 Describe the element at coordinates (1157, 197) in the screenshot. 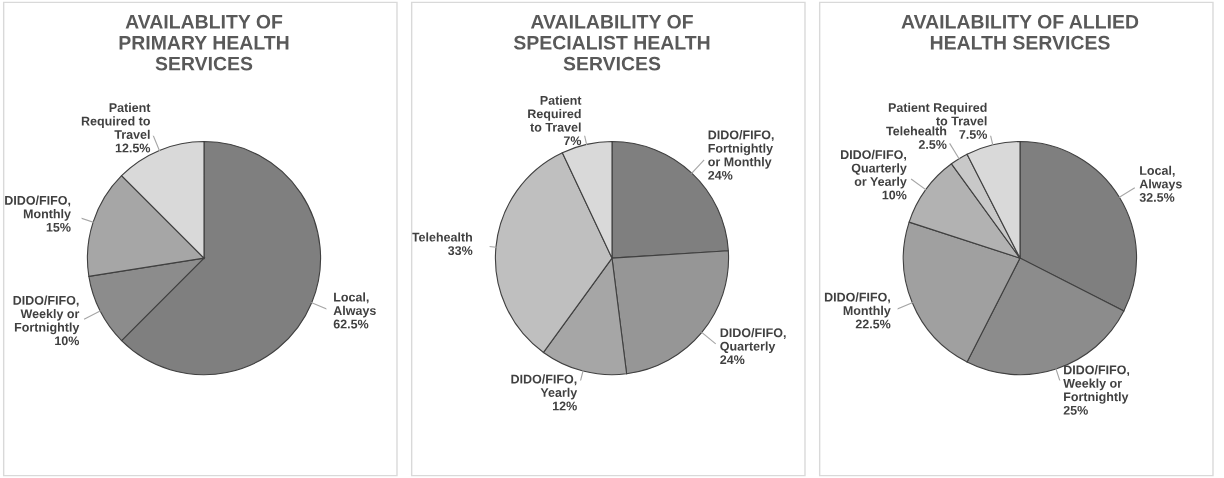

I see `data-label: 32.5%` at that location.